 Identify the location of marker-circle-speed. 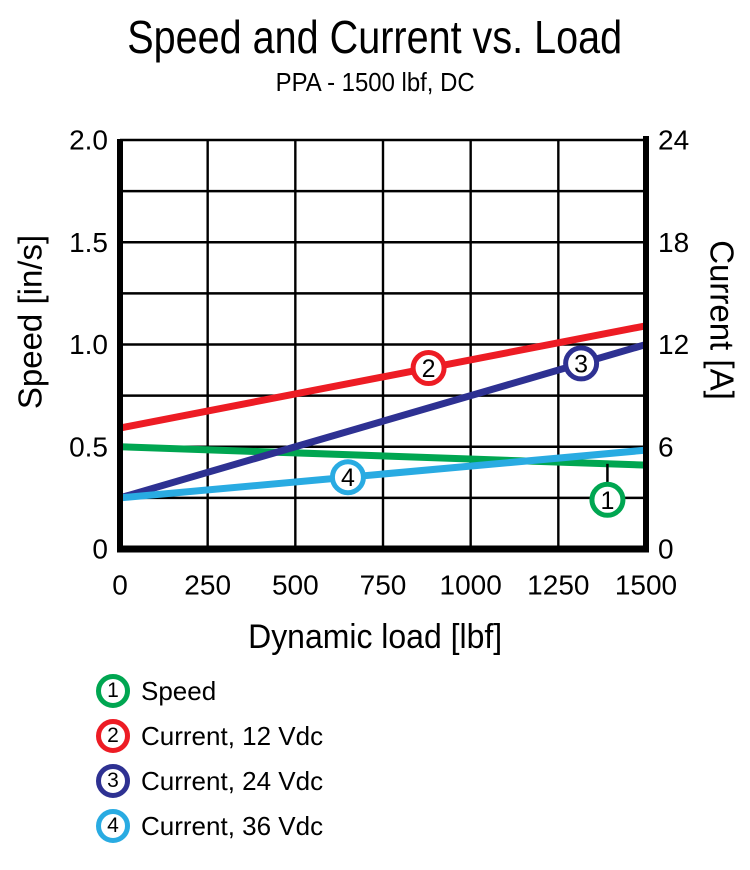
(607, 499).